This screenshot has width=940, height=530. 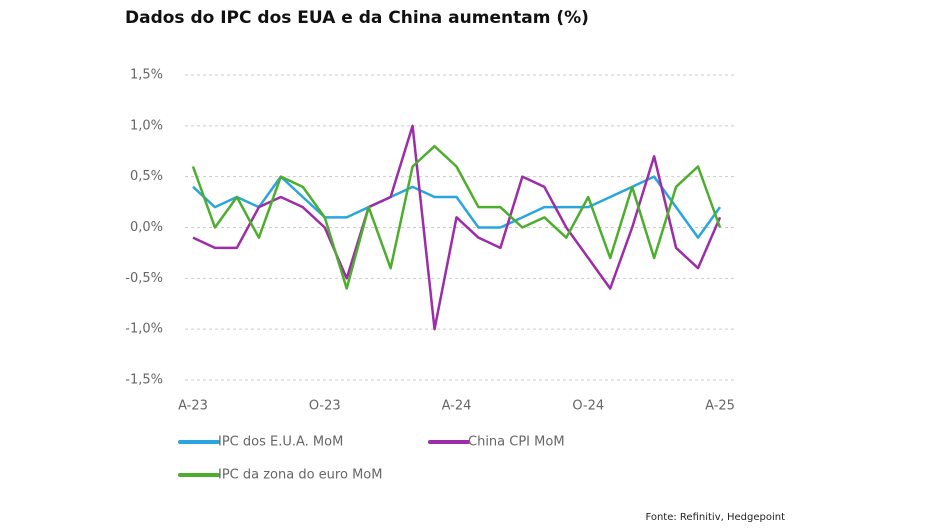 What do you see at coordinates (193, 406) in the screenshot?
I see `x-tick-label: A-23` at bounding box center [193, 406].